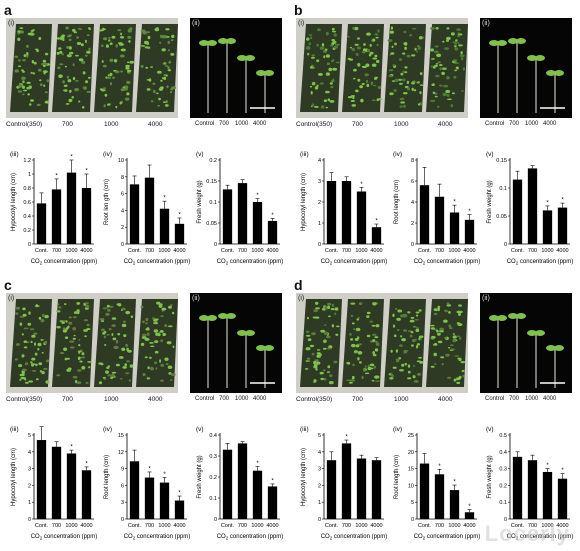 The height and width of the screenshot is (551, 580). Describe the element at coordinates (122, 503) in the screenshot. I see `y-tick-label: 3` at that location.